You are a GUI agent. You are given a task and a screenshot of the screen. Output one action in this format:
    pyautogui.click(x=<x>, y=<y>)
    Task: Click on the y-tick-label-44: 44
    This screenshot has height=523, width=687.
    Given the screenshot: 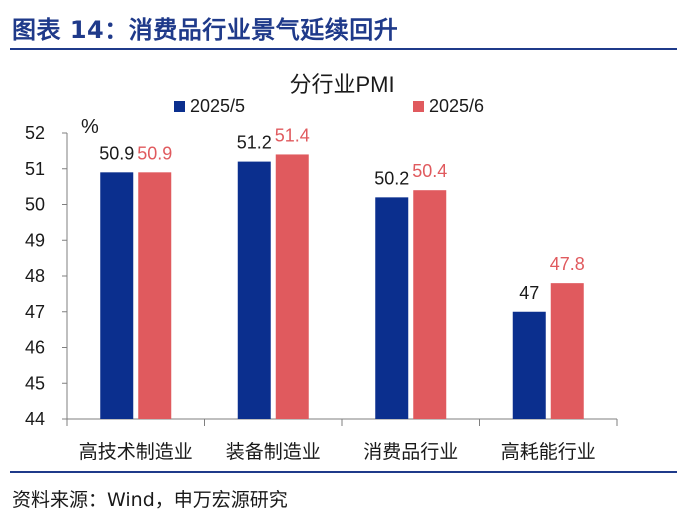 What is the action you would take?
    pyautogui.click(x=35, y=419)
    